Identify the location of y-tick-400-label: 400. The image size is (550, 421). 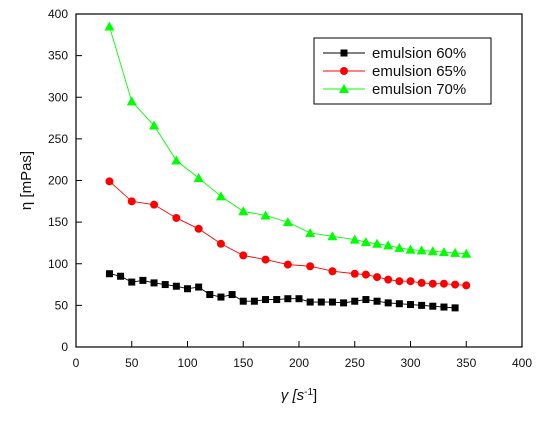
(58, 14).